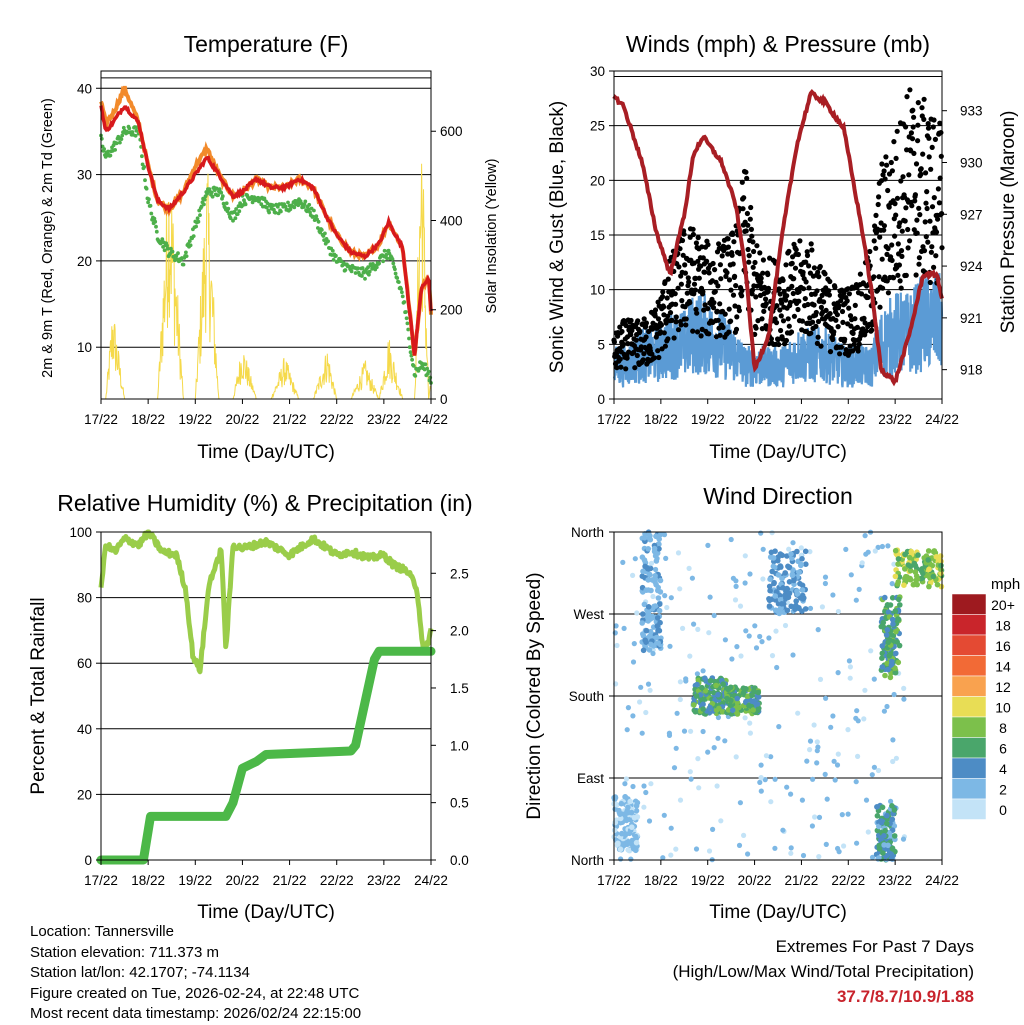 This screenshot has height=1025, width=1024. What do you see at coordinates (874, 946) in the screenshot?
I see `extremes-heading: Extremes For Past 7 Days` at bounding box center [874, 946].